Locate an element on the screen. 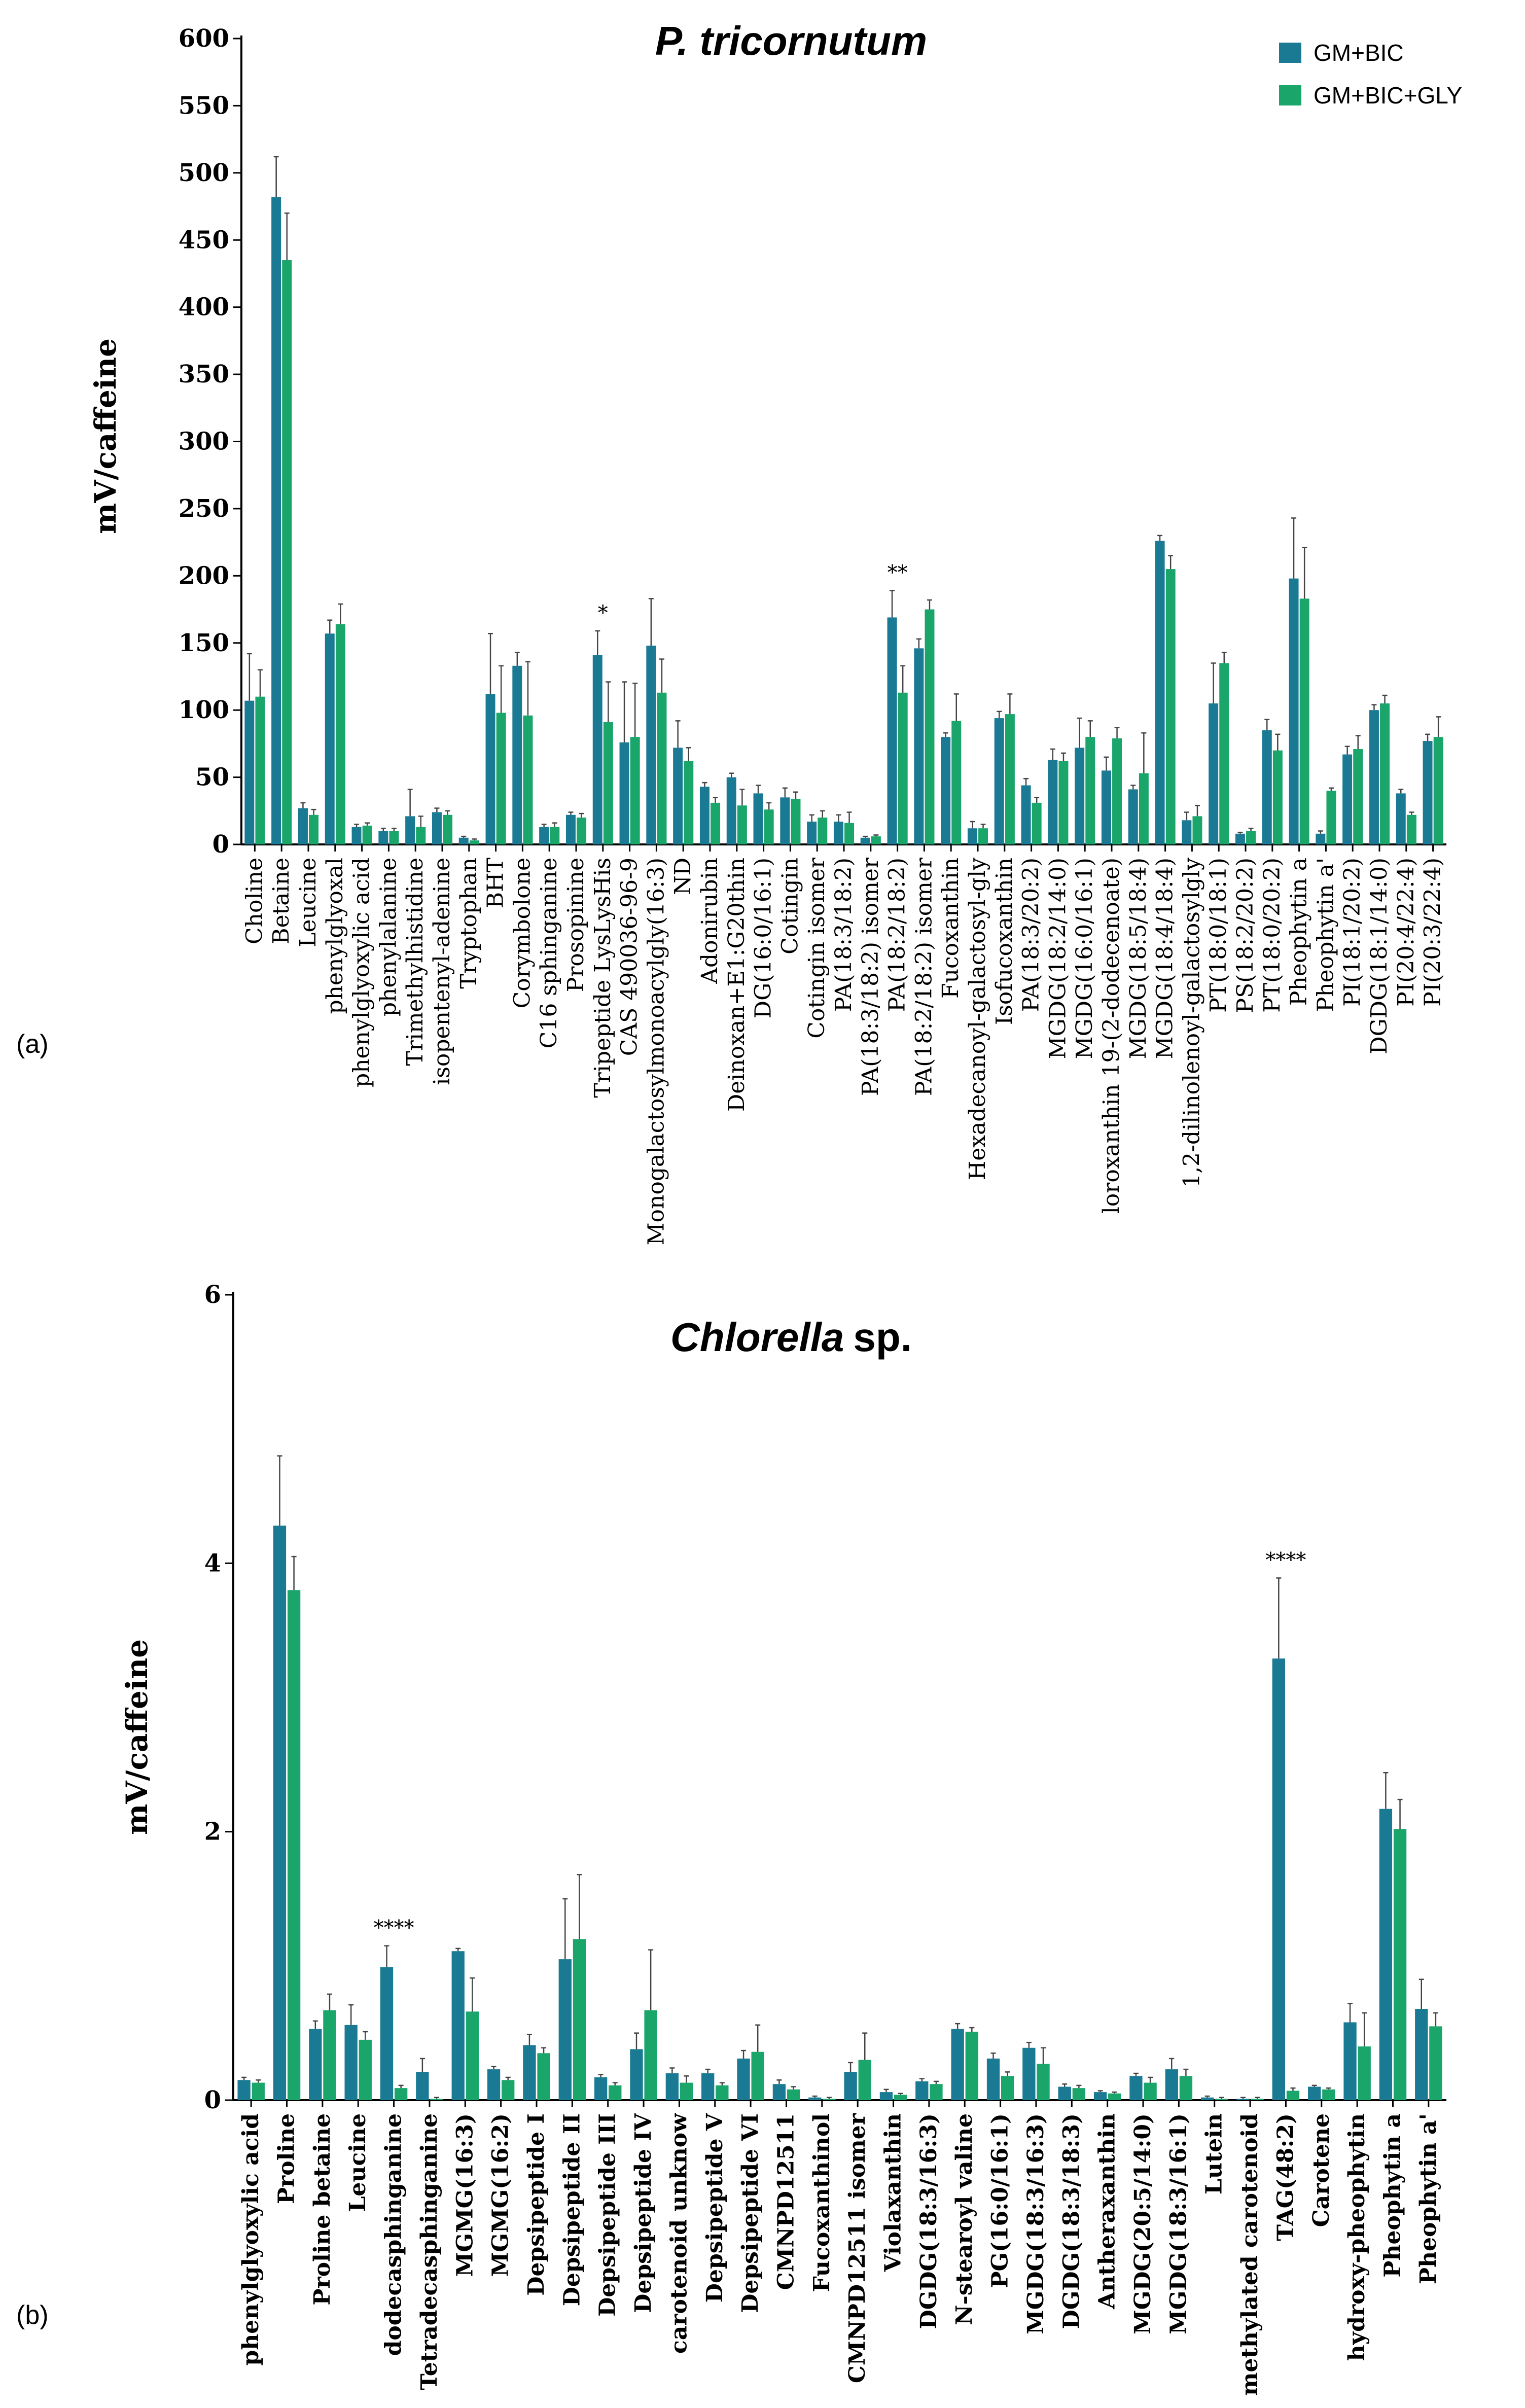 The image size is (1525, 2408). y-tick-label-a: 50 is located at coordinates (212, 777).